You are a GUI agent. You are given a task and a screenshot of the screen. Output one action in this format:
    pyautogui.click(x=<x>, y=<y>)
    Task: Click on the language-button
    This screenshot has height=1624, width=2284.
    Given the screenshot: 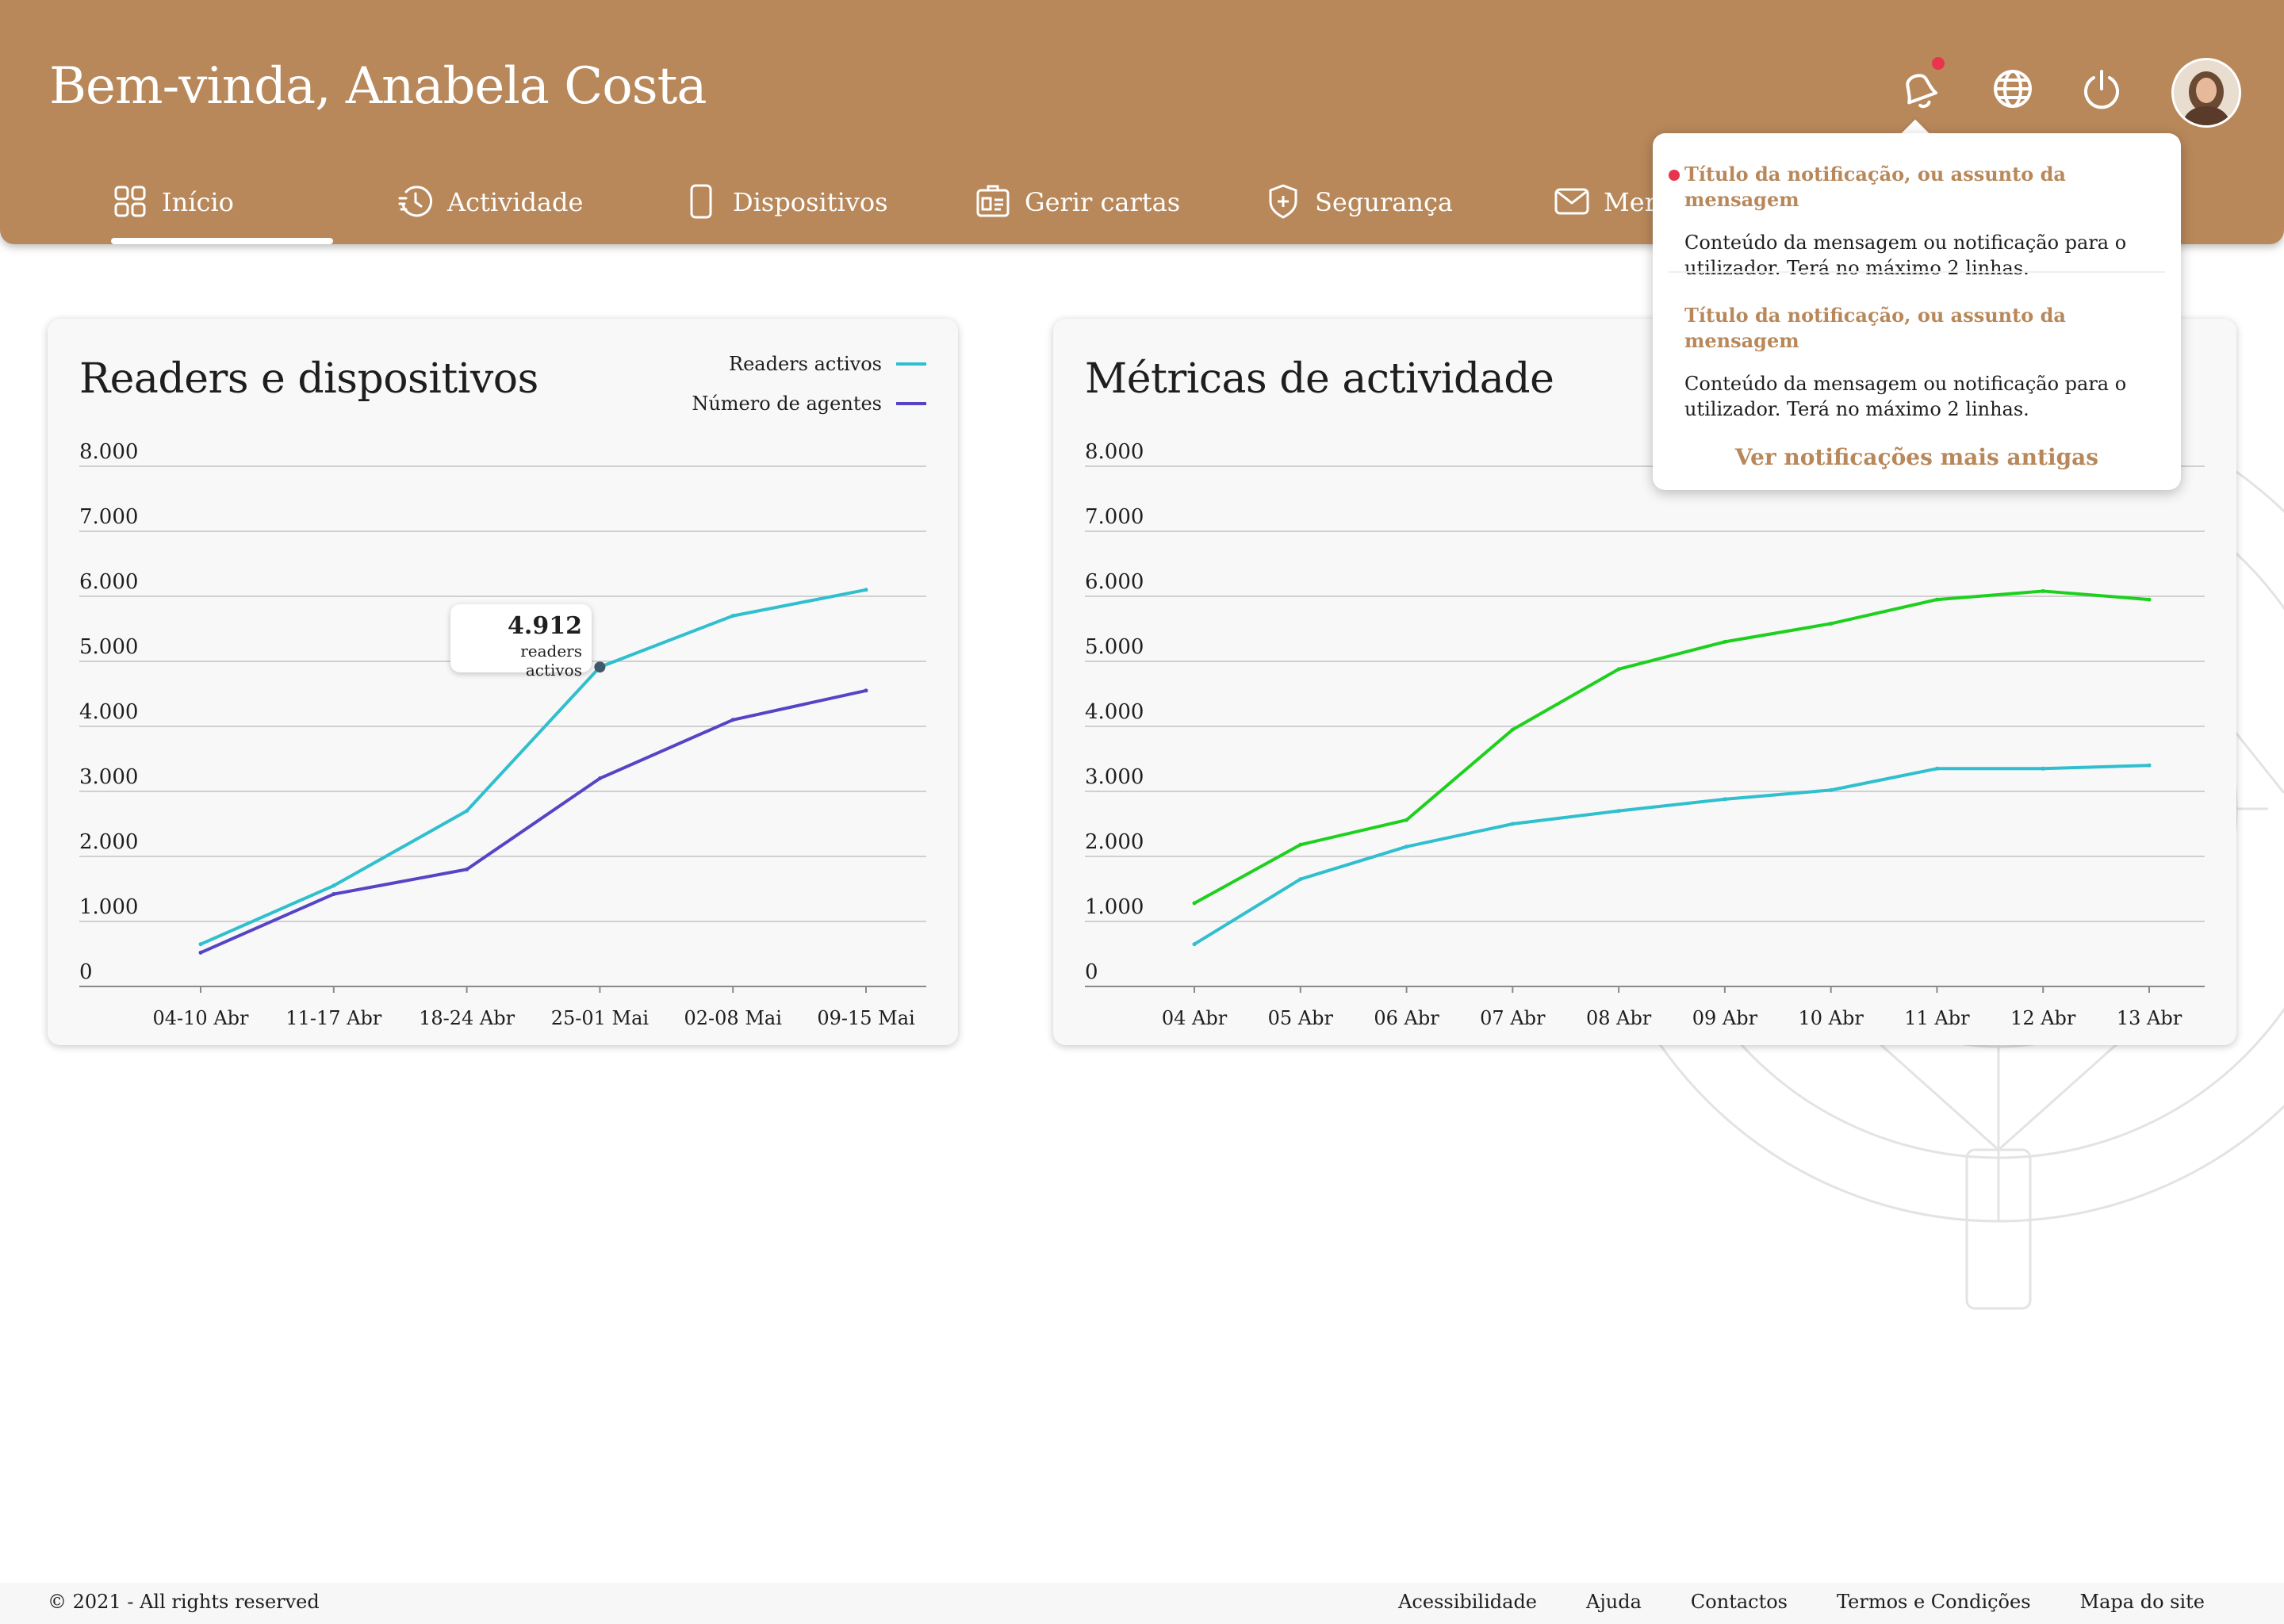 What is the action you would take?
    pyautogui.click(x=2012, y=88)
    